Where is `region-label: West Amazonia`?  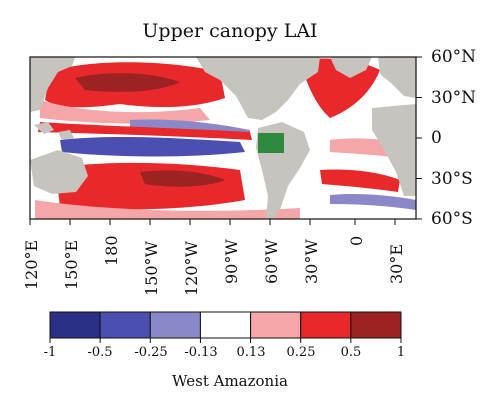
region-label: West Amazonia is located at coordinates (230, 381).